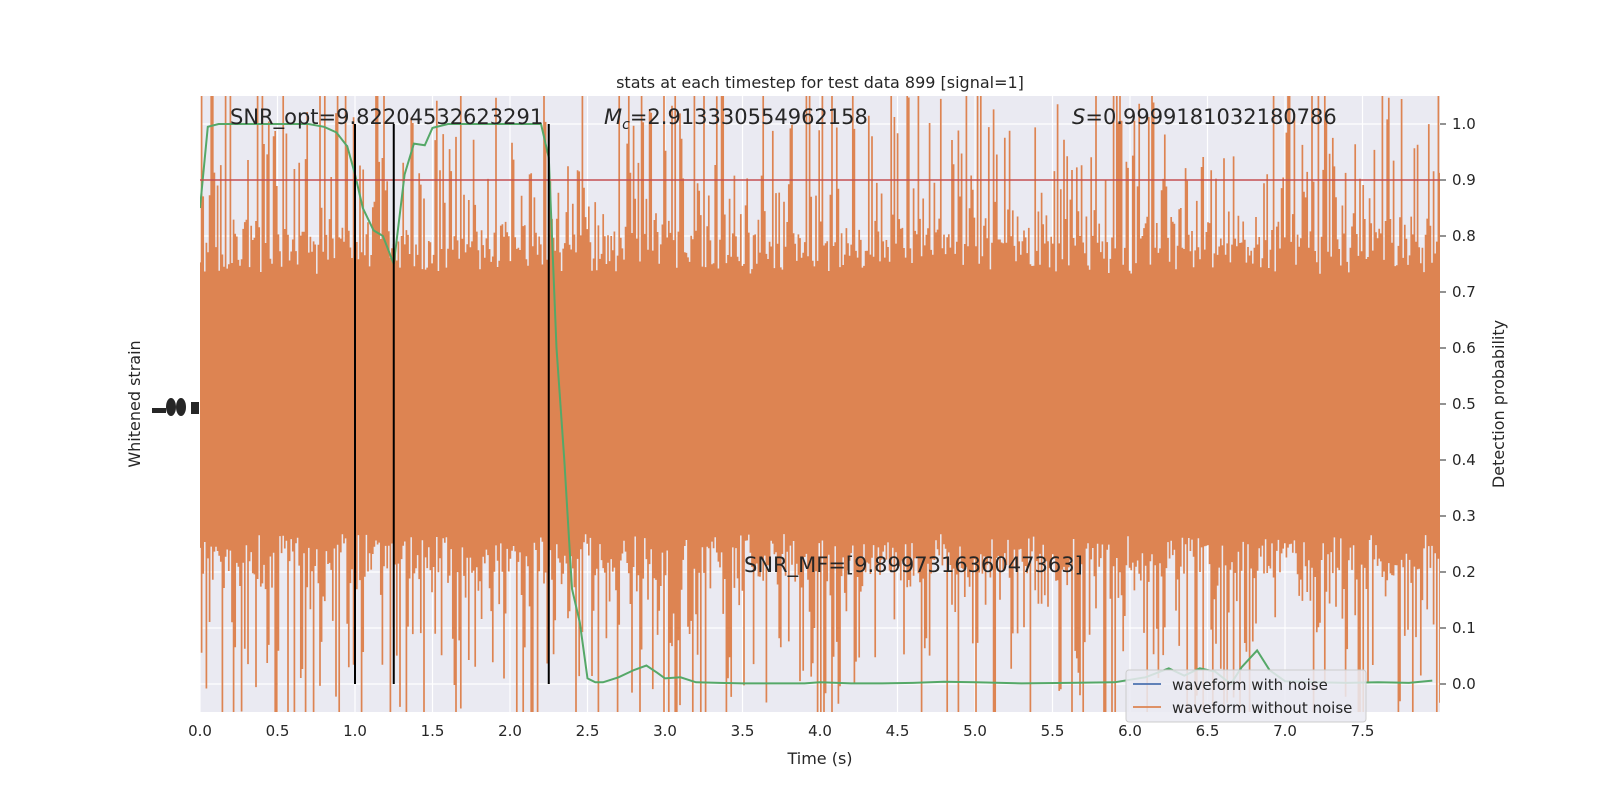 This screenshot has height=800, width=1600. What do you see at coordinates (452, 404) in the screenshot?
I see `vertical-markers` at bounding box center [452, 404].